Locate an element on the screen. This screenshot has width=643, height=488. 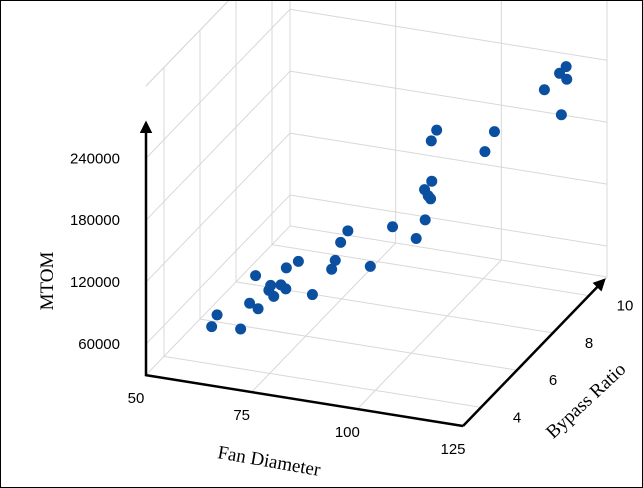
y-tick-label: 4 is located at coordinates (517, 417).